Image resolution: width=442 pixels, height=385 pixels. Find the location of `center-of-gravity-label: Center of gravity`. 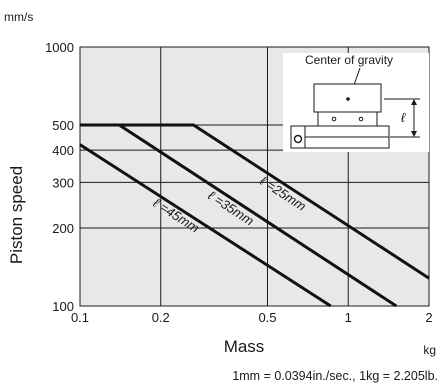

center-of-gravity-label: Center of gravity is located at coordinates (349, 60).